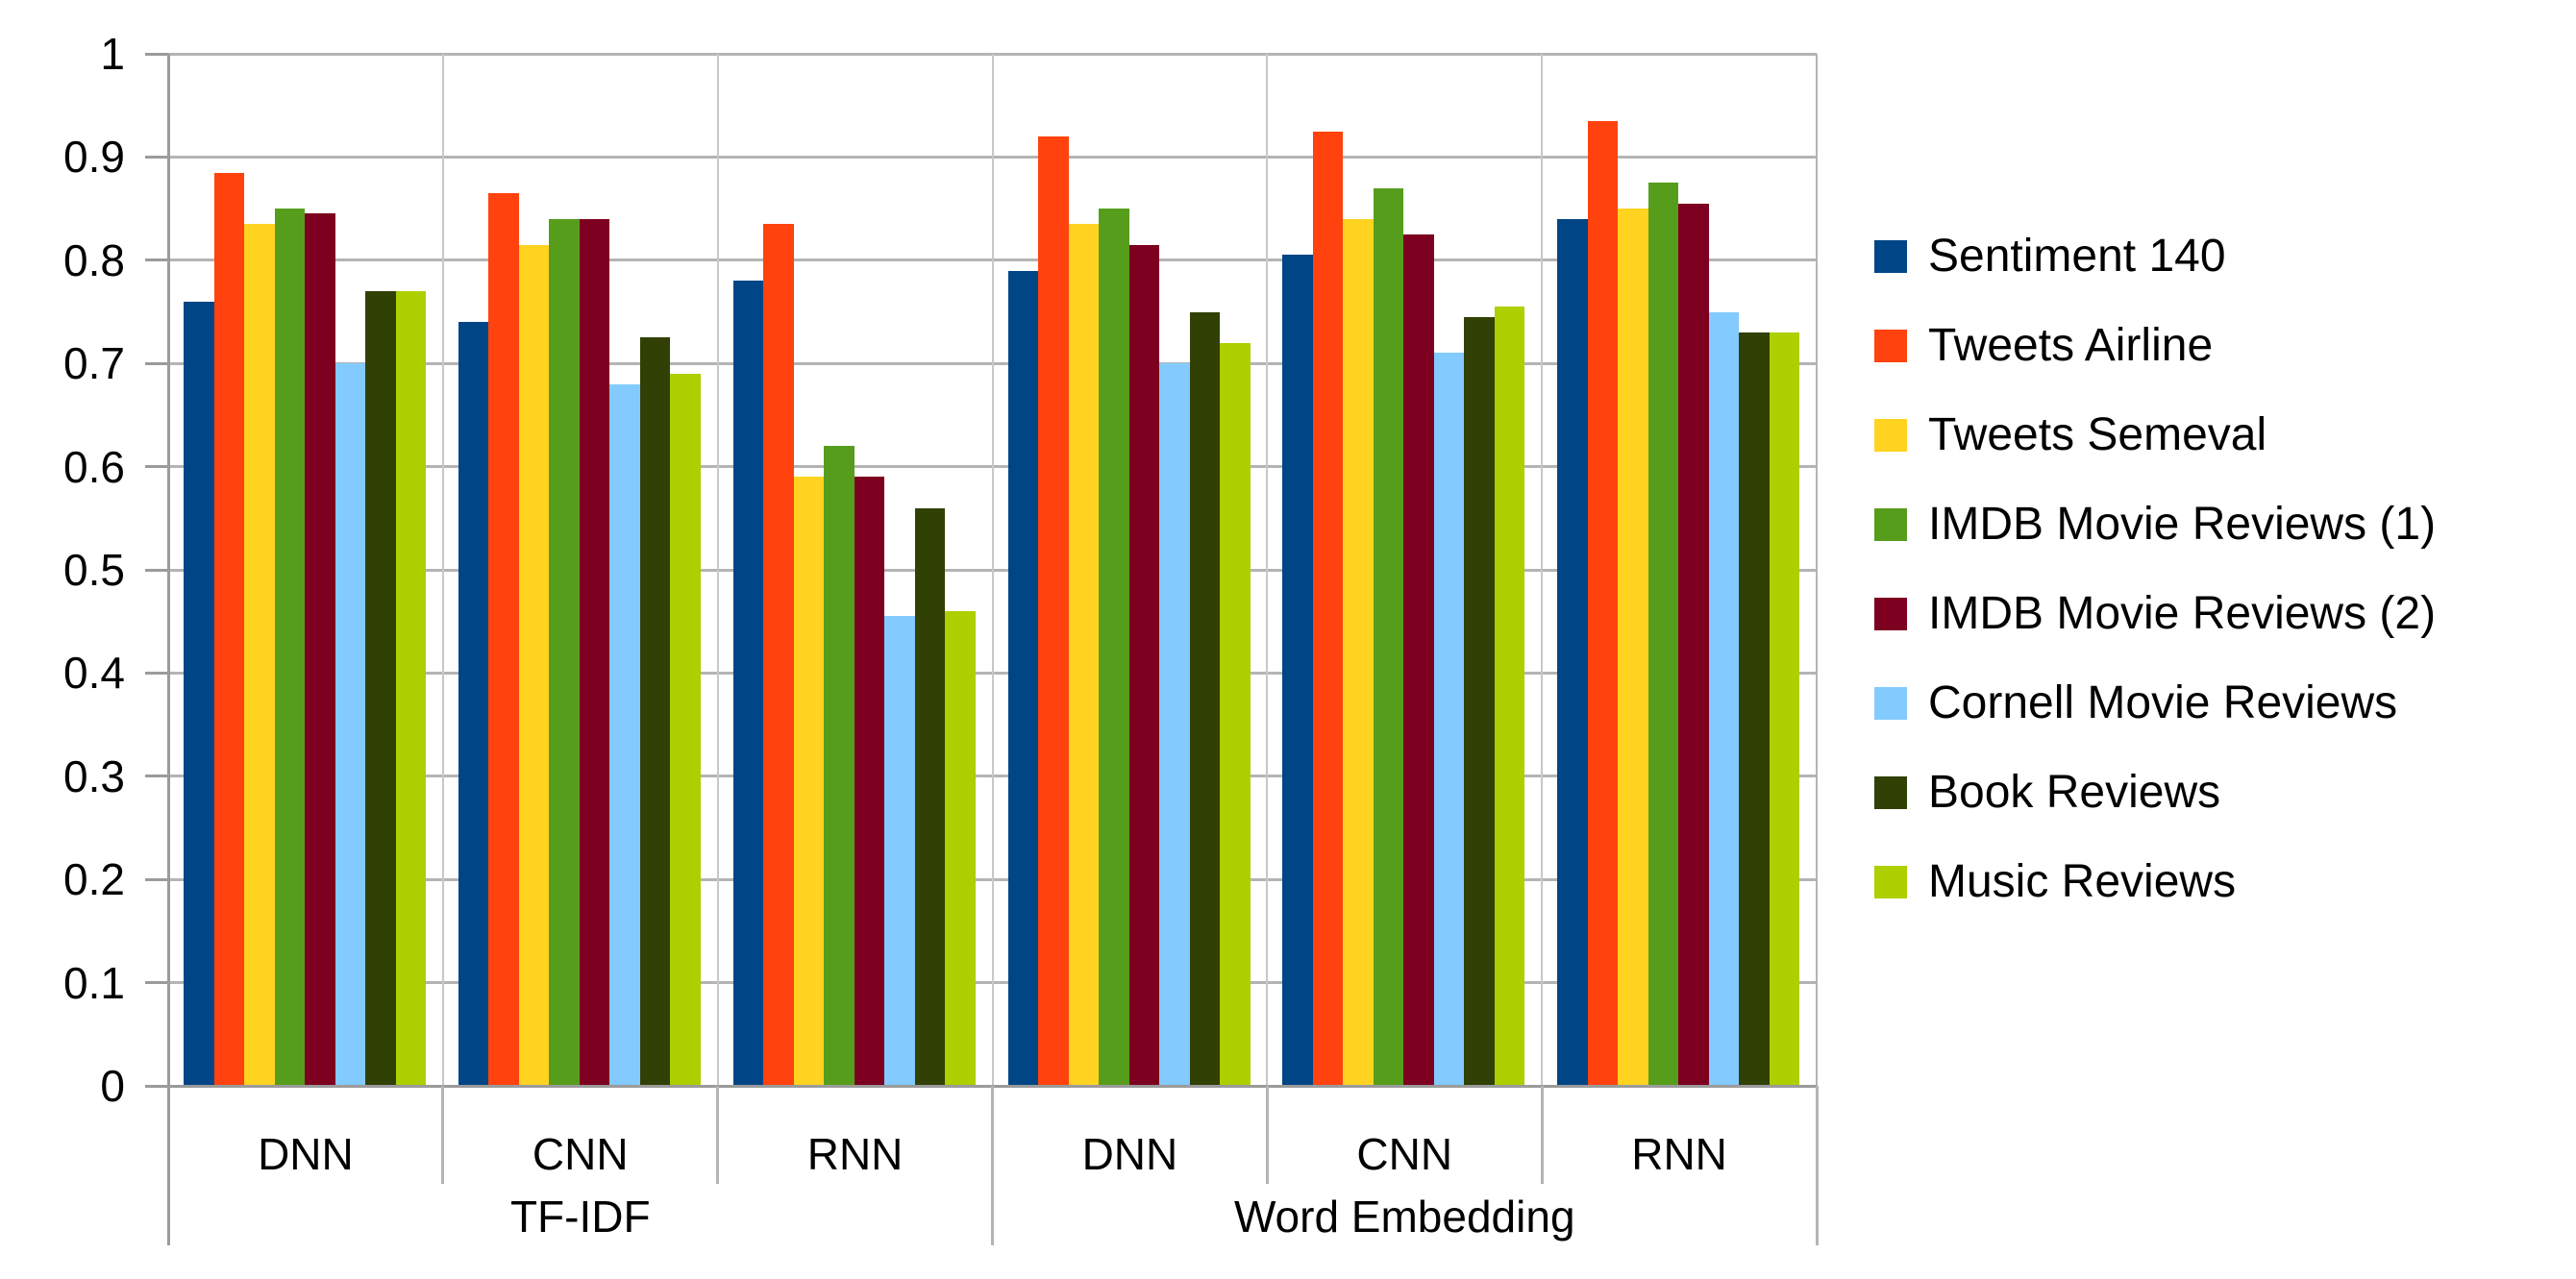 The width and height of the screenshot is (2576, 1279). Describe the element at coordinates (2071, 345) in the screenshot. I see `legend-label: Tweets Airline` at that location.